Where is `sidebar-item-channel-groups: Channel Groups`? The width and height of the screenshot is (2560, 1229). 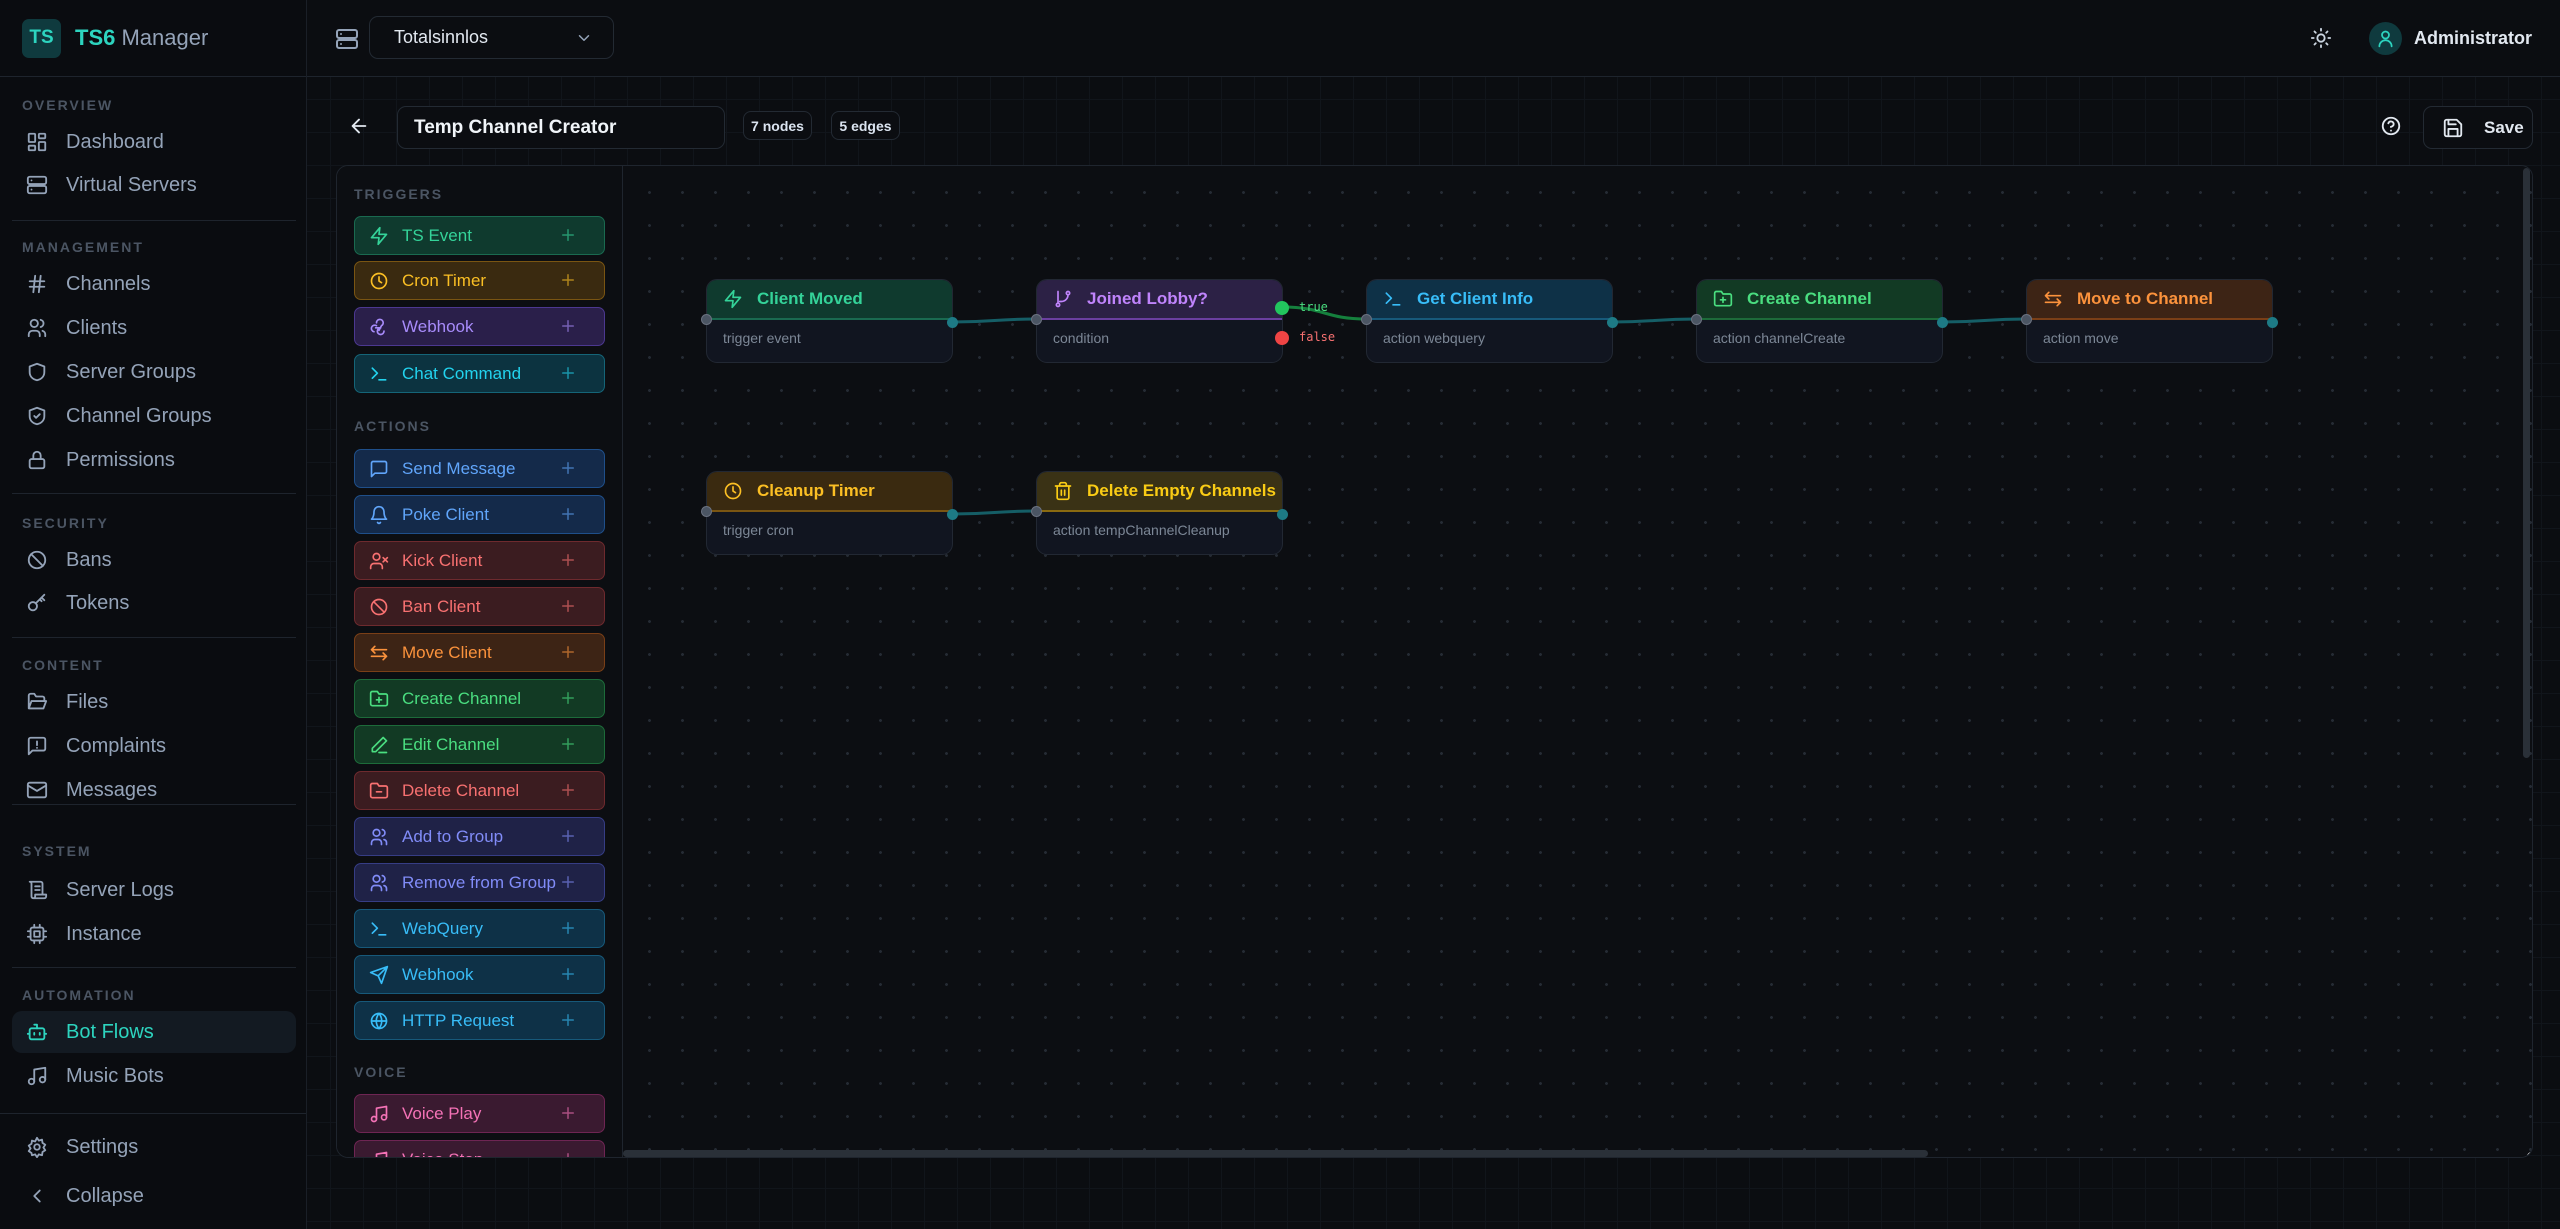 sidebar-item-channel-groups: Channel Groups is located at coordinates (154, 416).